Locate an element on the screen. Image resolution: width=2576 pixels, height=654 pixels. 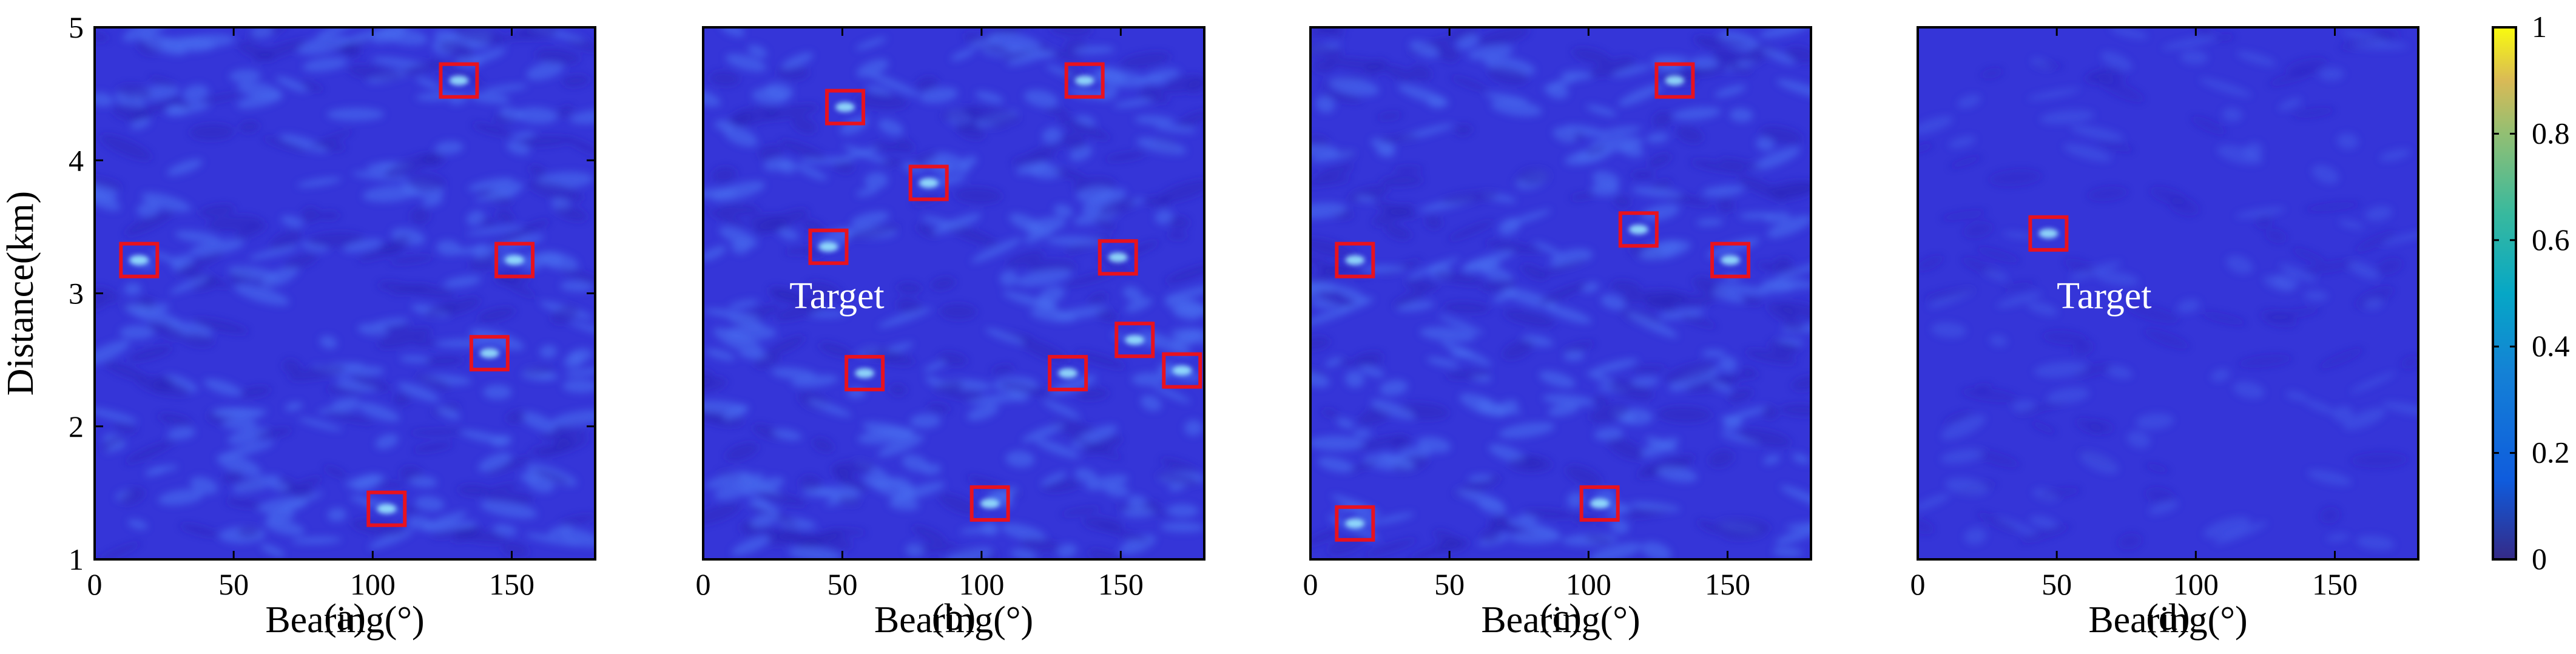
y-tick-label: 3 is located at coordinates (76, 294).